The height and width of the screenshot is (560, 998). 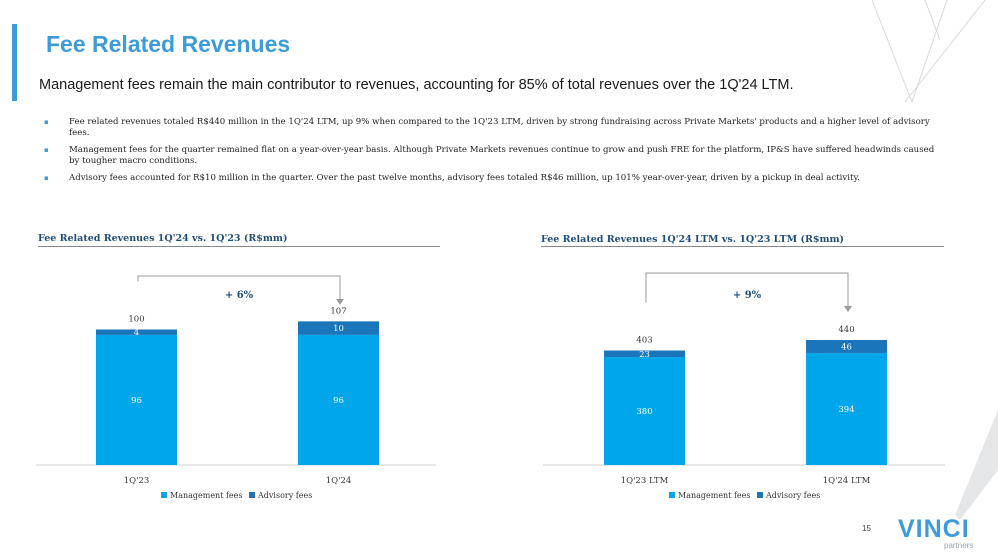 I want to click on chart-2-legend-management: Management fees, so click(x=714, y=495).